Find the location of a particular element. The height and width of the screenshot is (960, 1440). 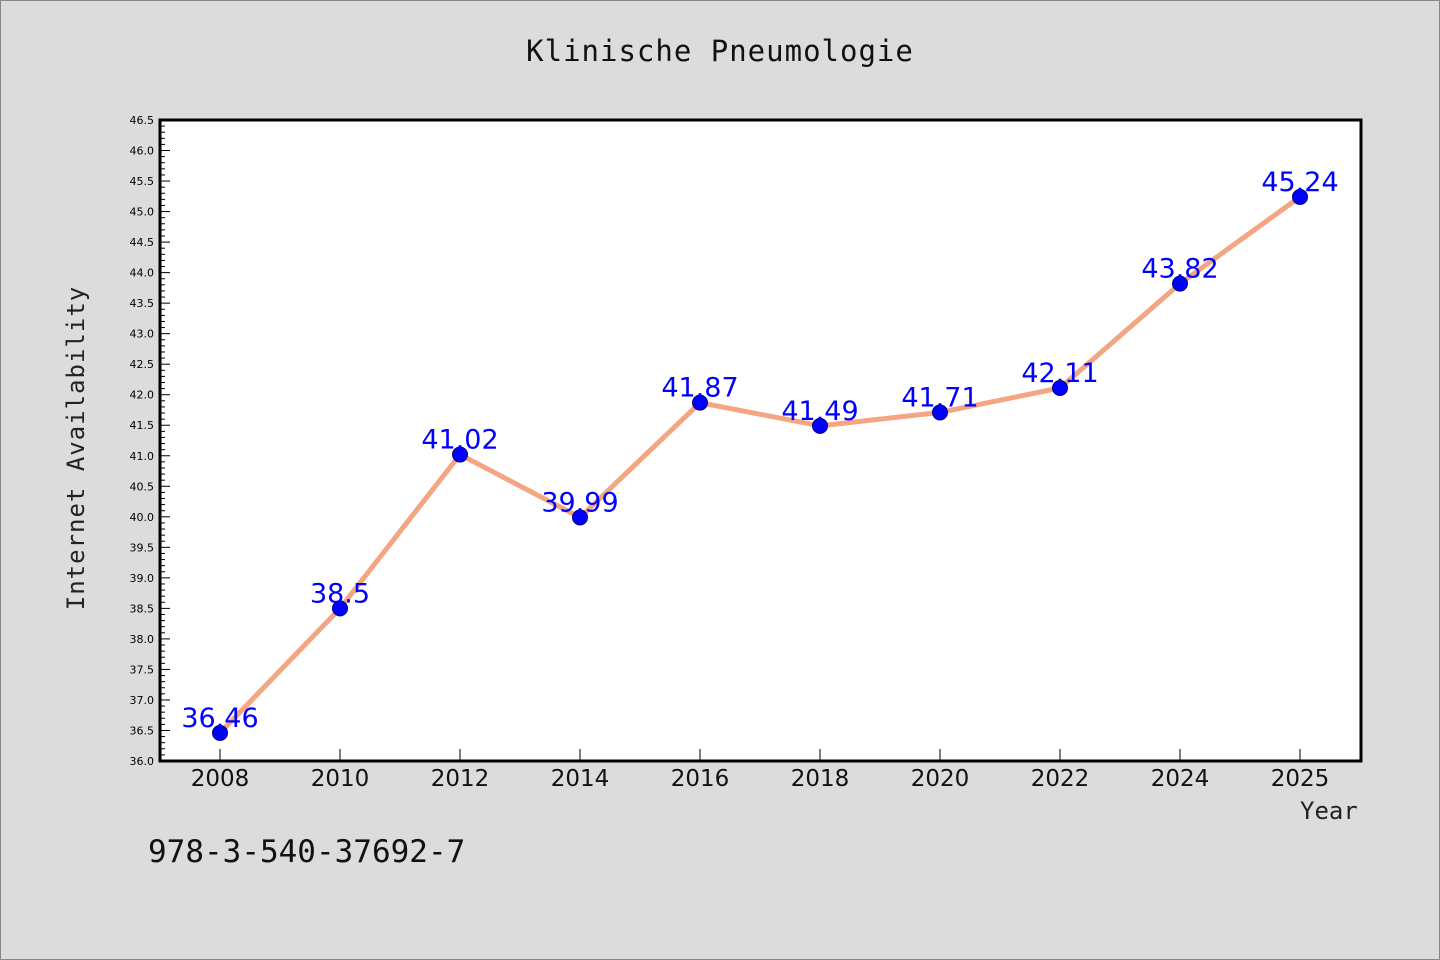

y-tick-label: 41.5 is located at coordinates (142, 425).